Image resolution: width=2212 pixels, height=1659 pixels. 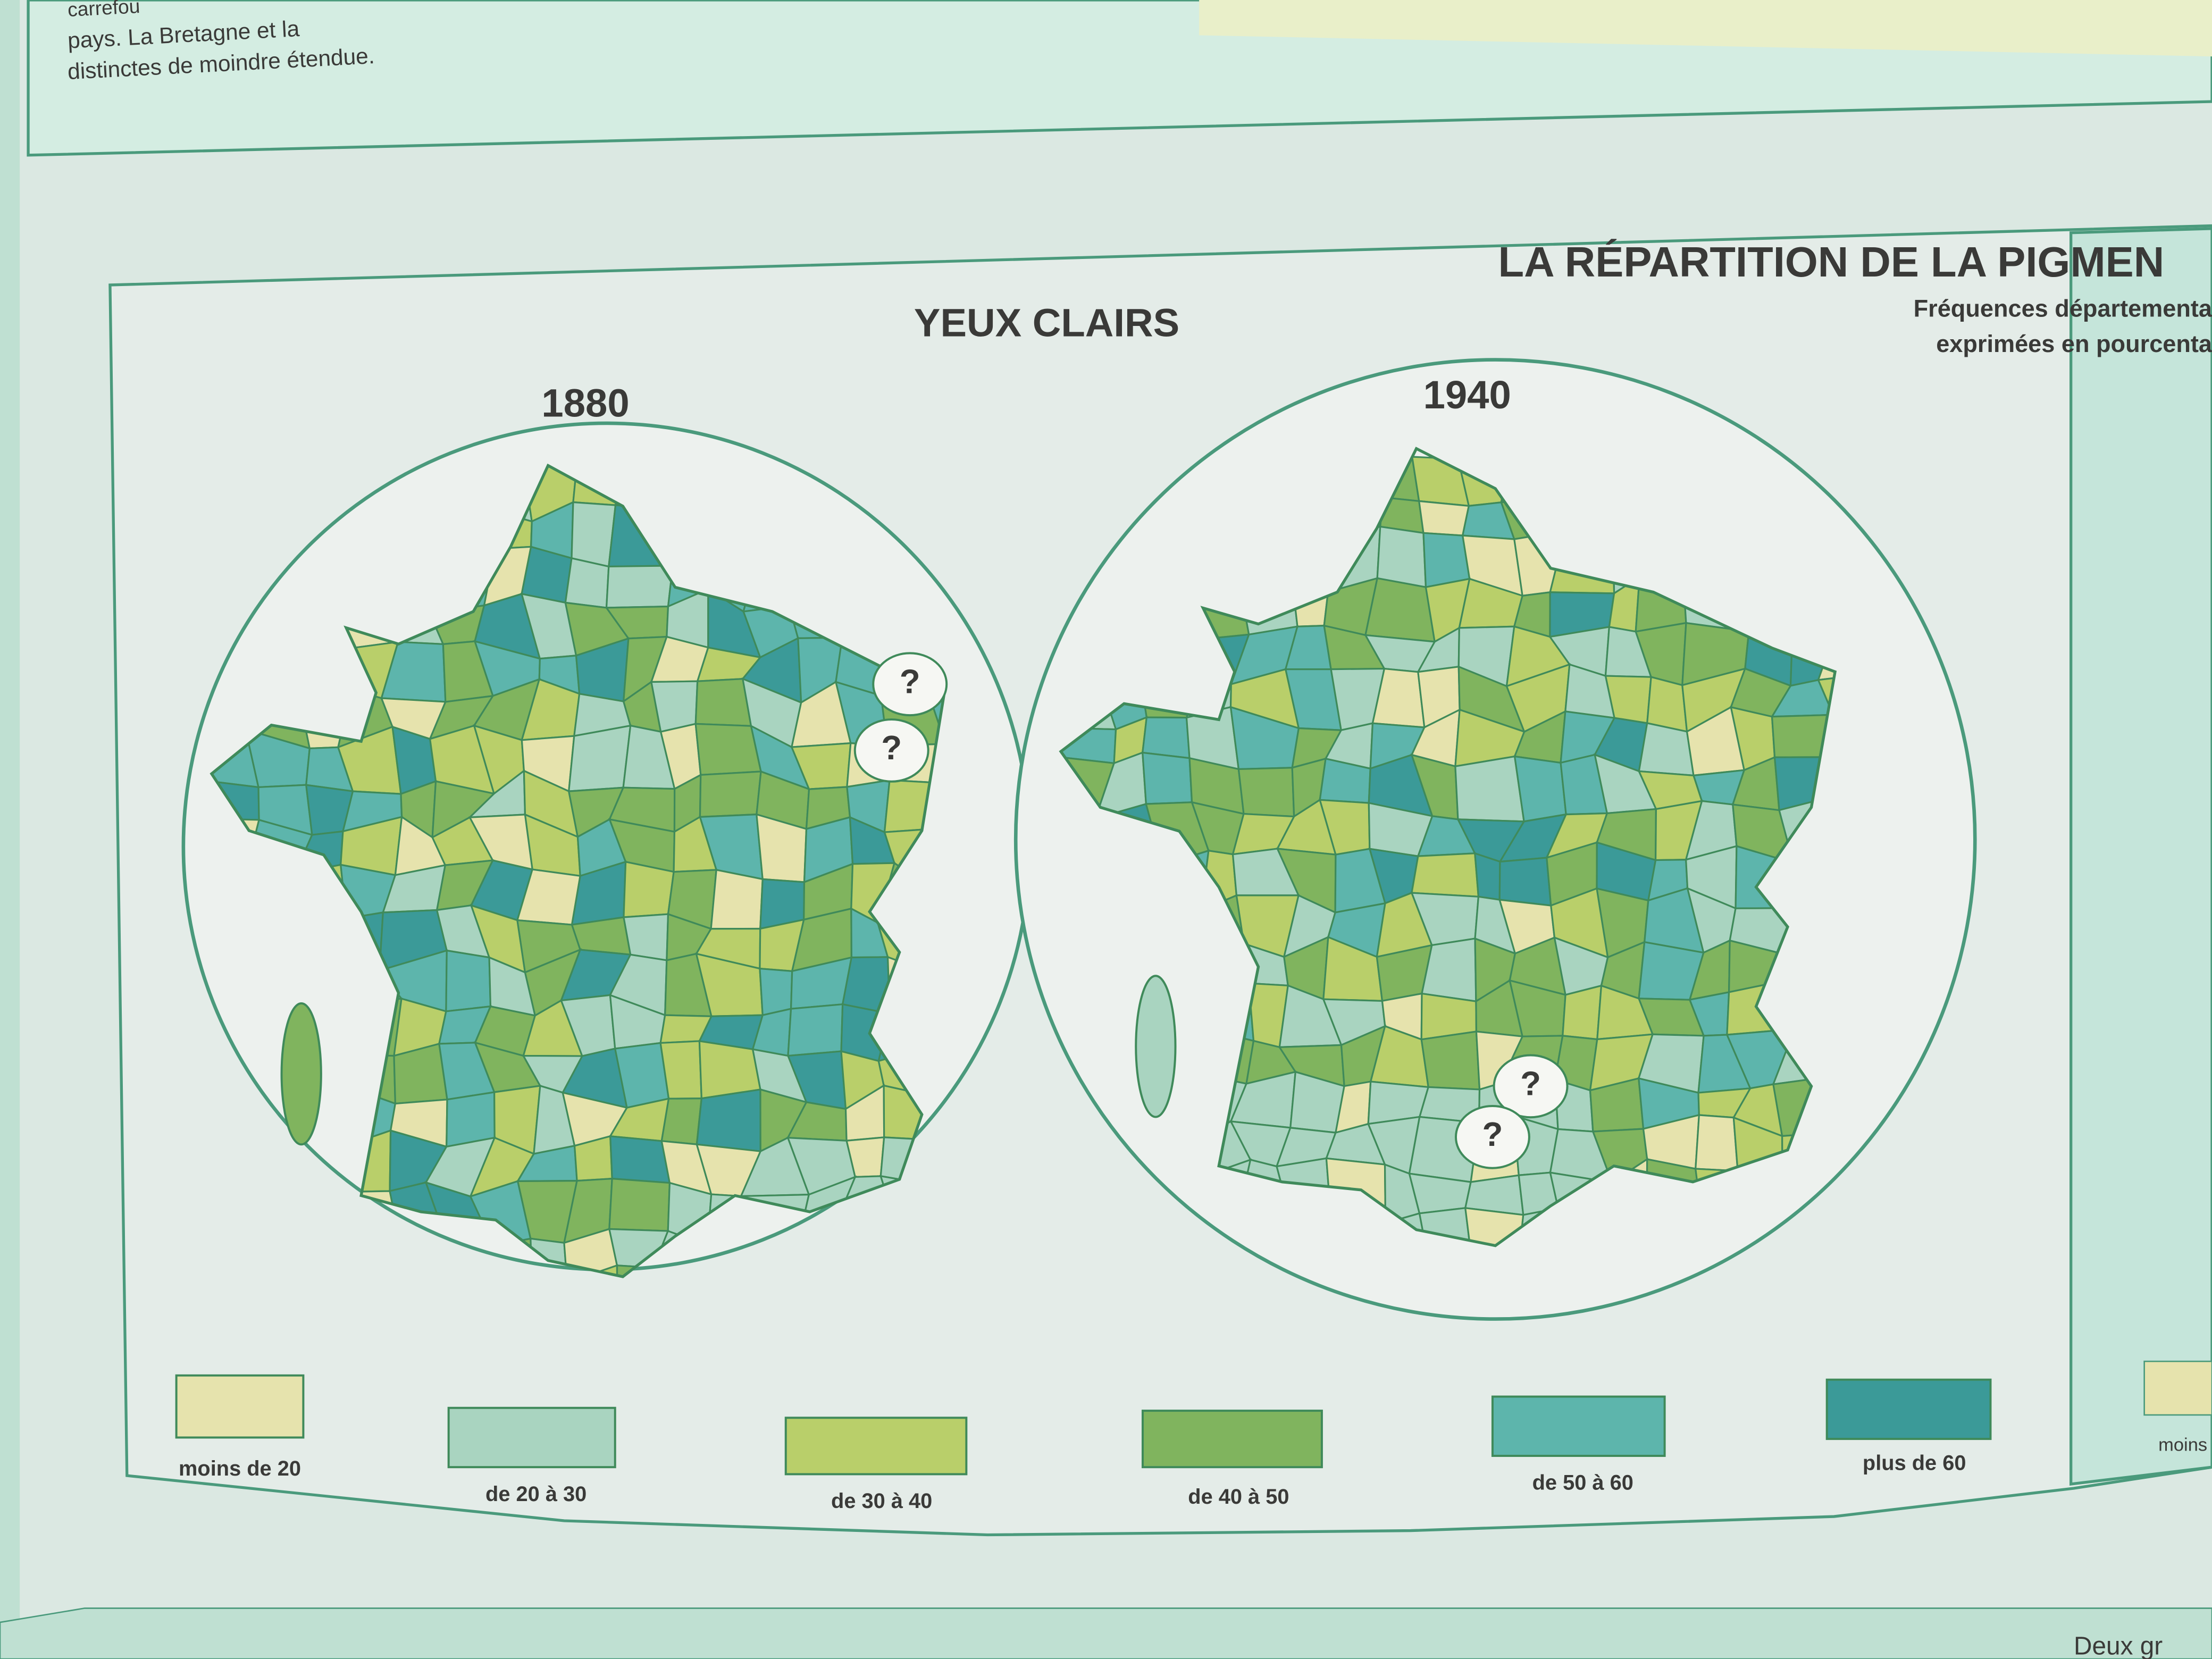 I want to click on legend-label: de 20 à 30, so click(x=535, y=1494).